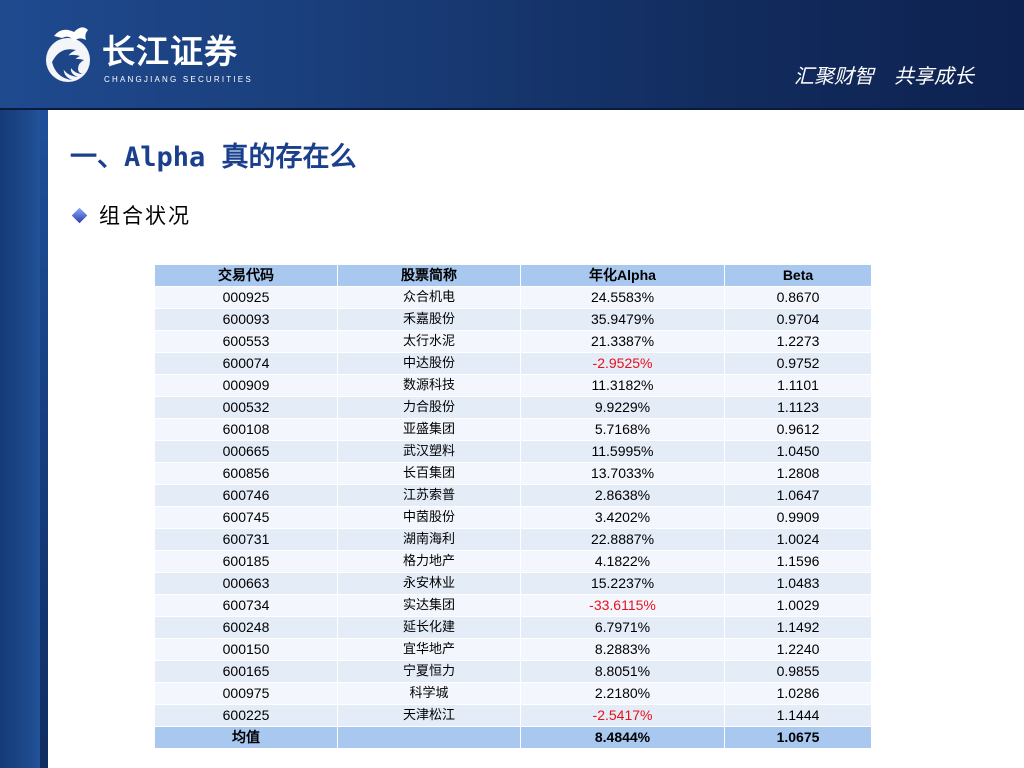 The image size is (1024, 768). I want to click on table-row: 600074 中达股份 -2.9525% 0.9752, so click(513, 363).